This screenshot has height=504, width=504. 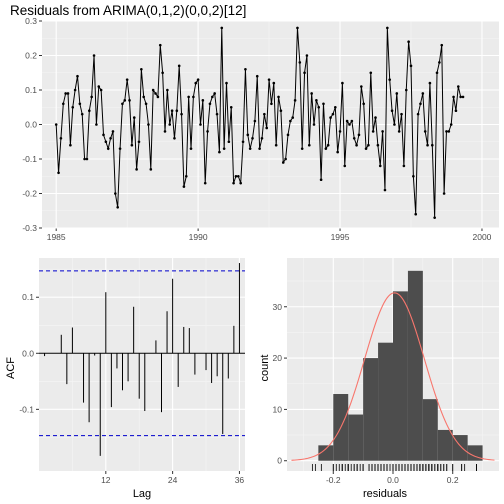 I want to click on y-tick-label: 0.2, so click(x=31, y=56).